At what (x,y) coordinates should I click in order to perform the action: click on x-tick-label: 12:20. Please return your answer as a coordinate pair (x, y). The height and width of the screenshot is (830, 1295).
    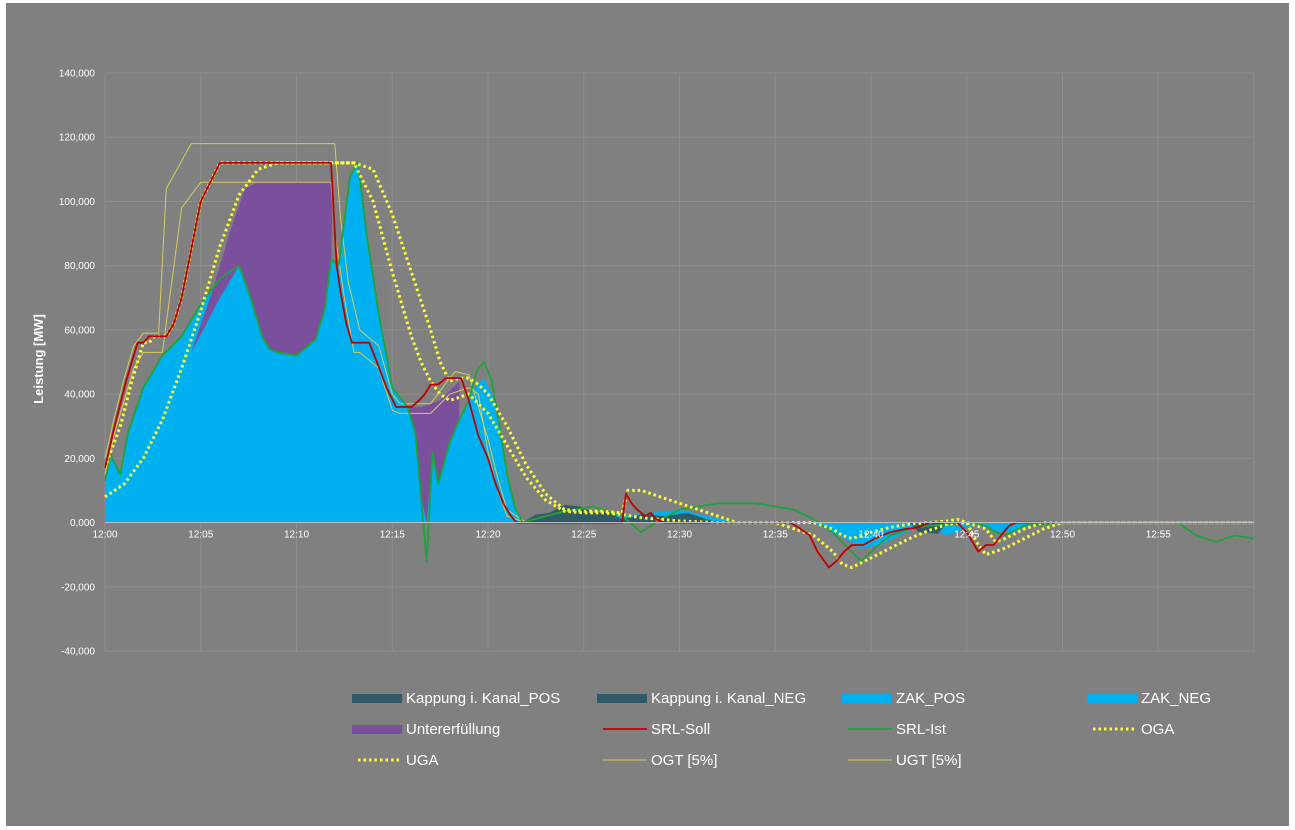
    Looking at the image, I should click on (487, 535).